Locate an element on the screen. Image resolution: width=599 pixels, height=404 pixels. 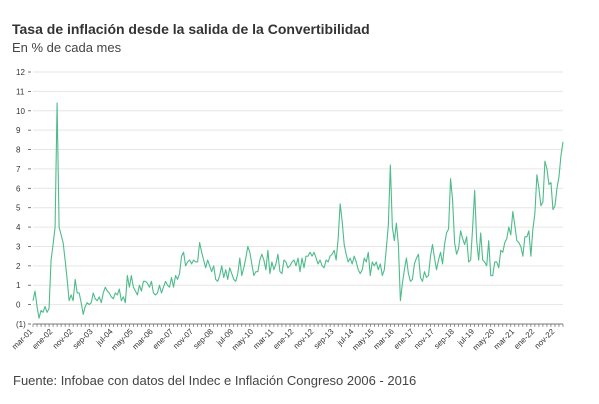
x-tick-label: nov-22 is located at coordinates (545, 339).